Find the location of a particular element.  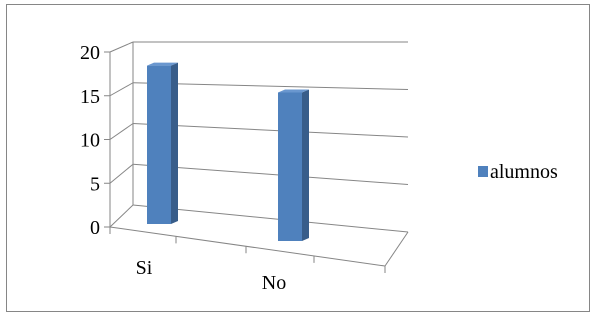

floor-right-edge is located at coordinates (396, 249).